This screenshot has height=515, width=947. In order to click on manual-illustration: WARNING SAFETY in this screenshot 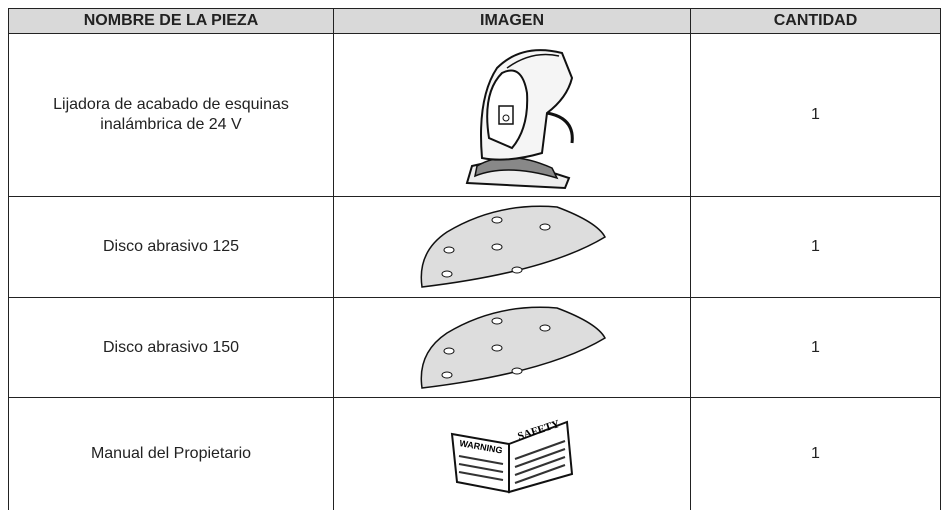, I will do `click(512, 456)`.